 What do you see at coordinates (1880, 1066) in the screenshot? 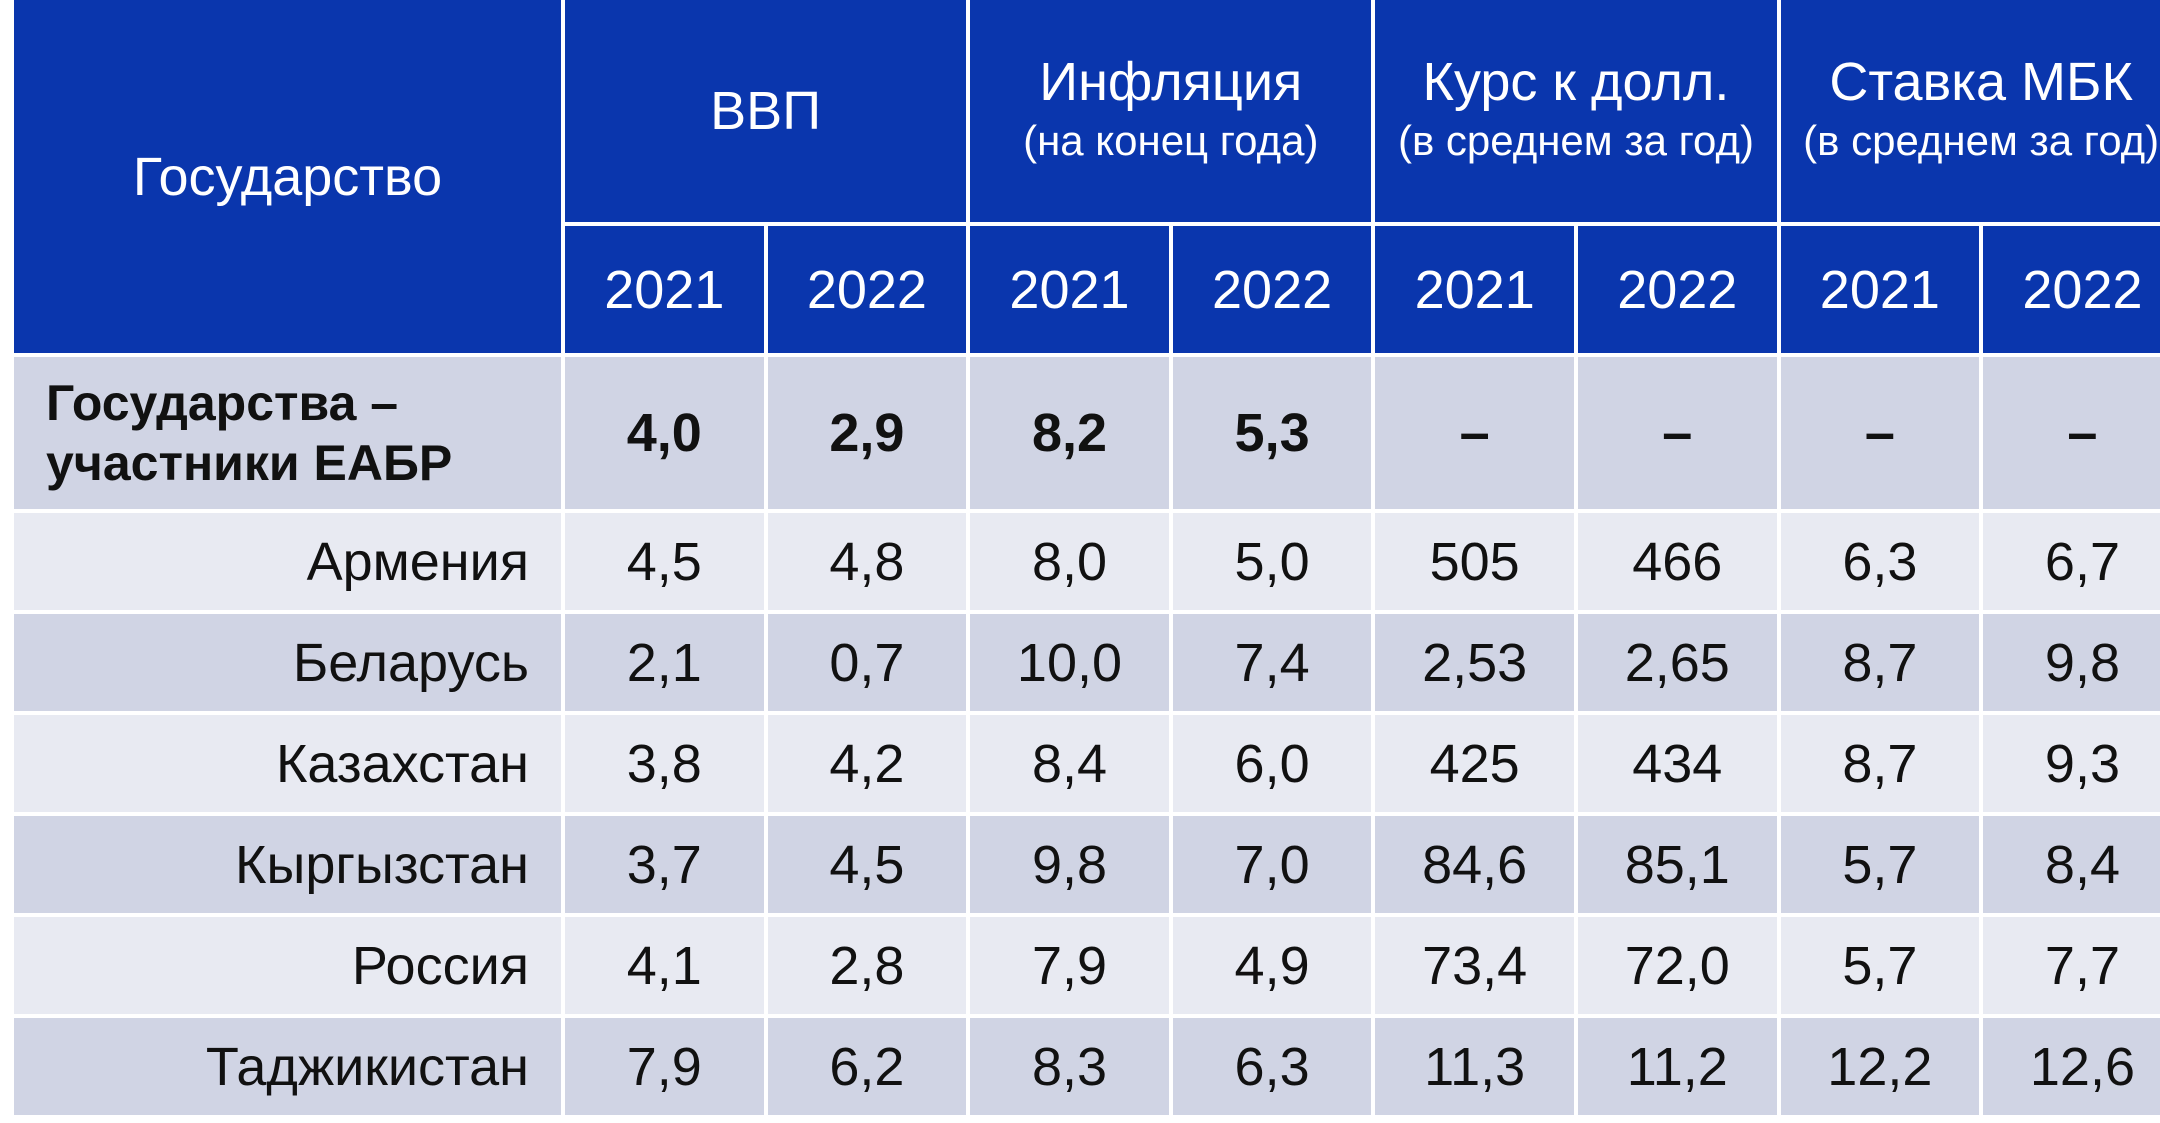
I see `table-cell: 12,2` at bounding box center [1880, 1066].